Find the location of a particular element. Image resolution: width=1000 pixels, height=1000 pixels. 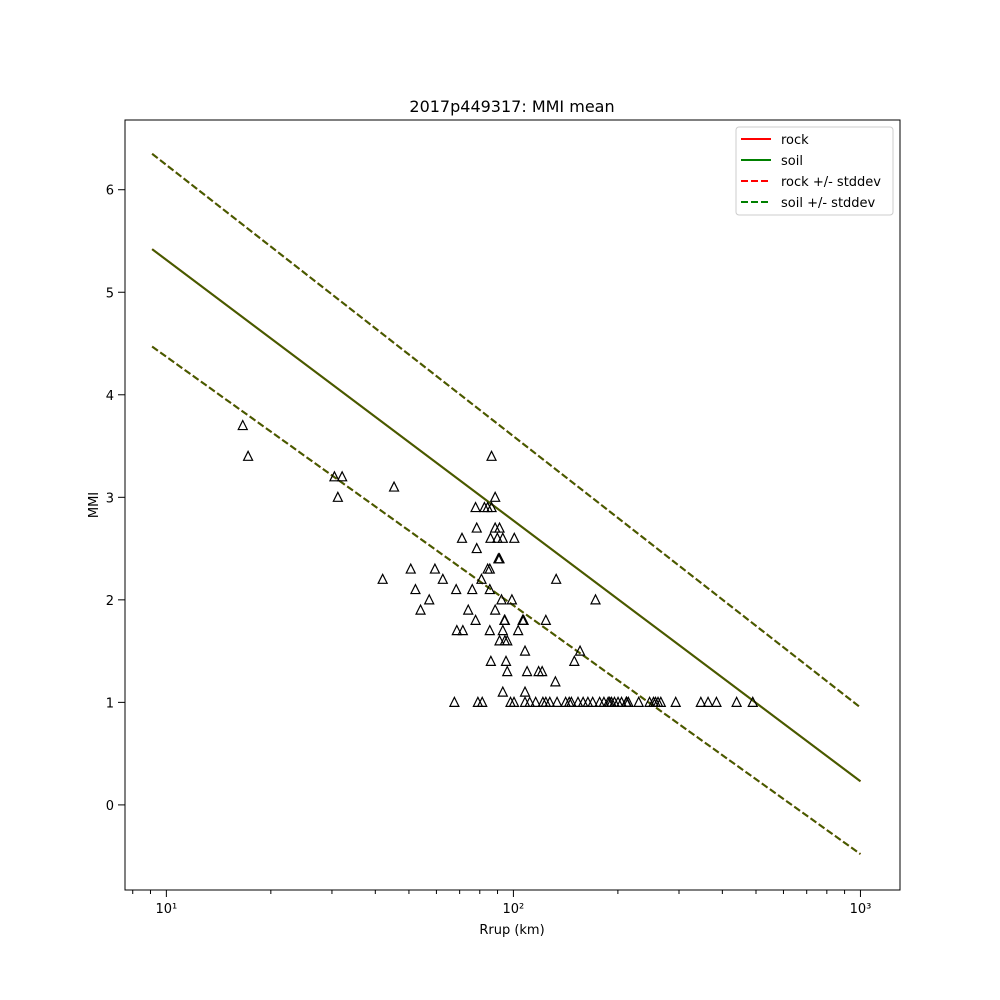

x-axis-label: Rrup (km) is located at coordinates (511, 930).